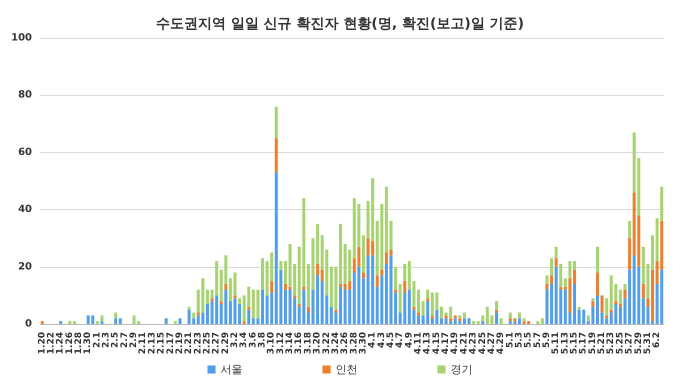 This screenshot has height=390, width=680. What do you see at coordinates (455, 343) in the screenshot?
I see `x-tick-label: 4.19` at bounding box center [455, 343].